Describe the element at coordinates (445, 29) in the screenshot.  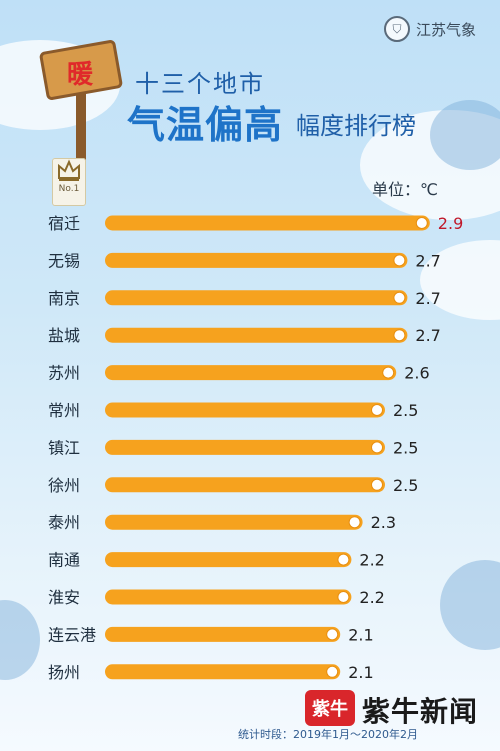
I see `logo-text: 江苏气象` at that location.